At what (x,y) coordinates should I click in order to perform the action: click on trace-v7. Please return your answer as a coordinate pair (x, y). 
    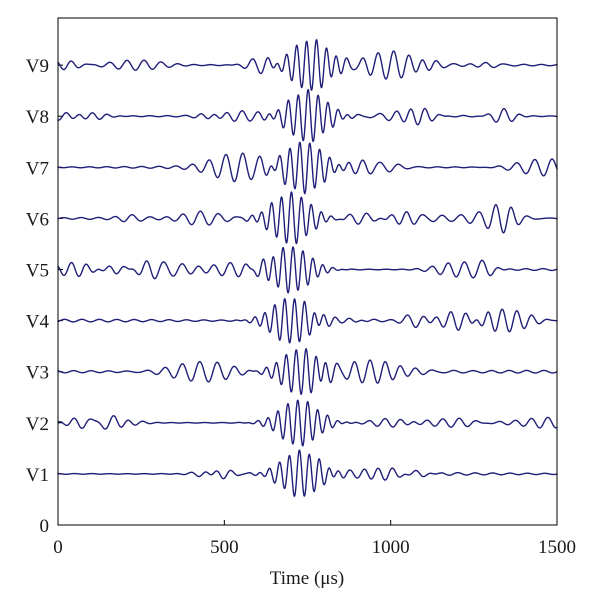
    Looking at the image, I should click on (307, 168).